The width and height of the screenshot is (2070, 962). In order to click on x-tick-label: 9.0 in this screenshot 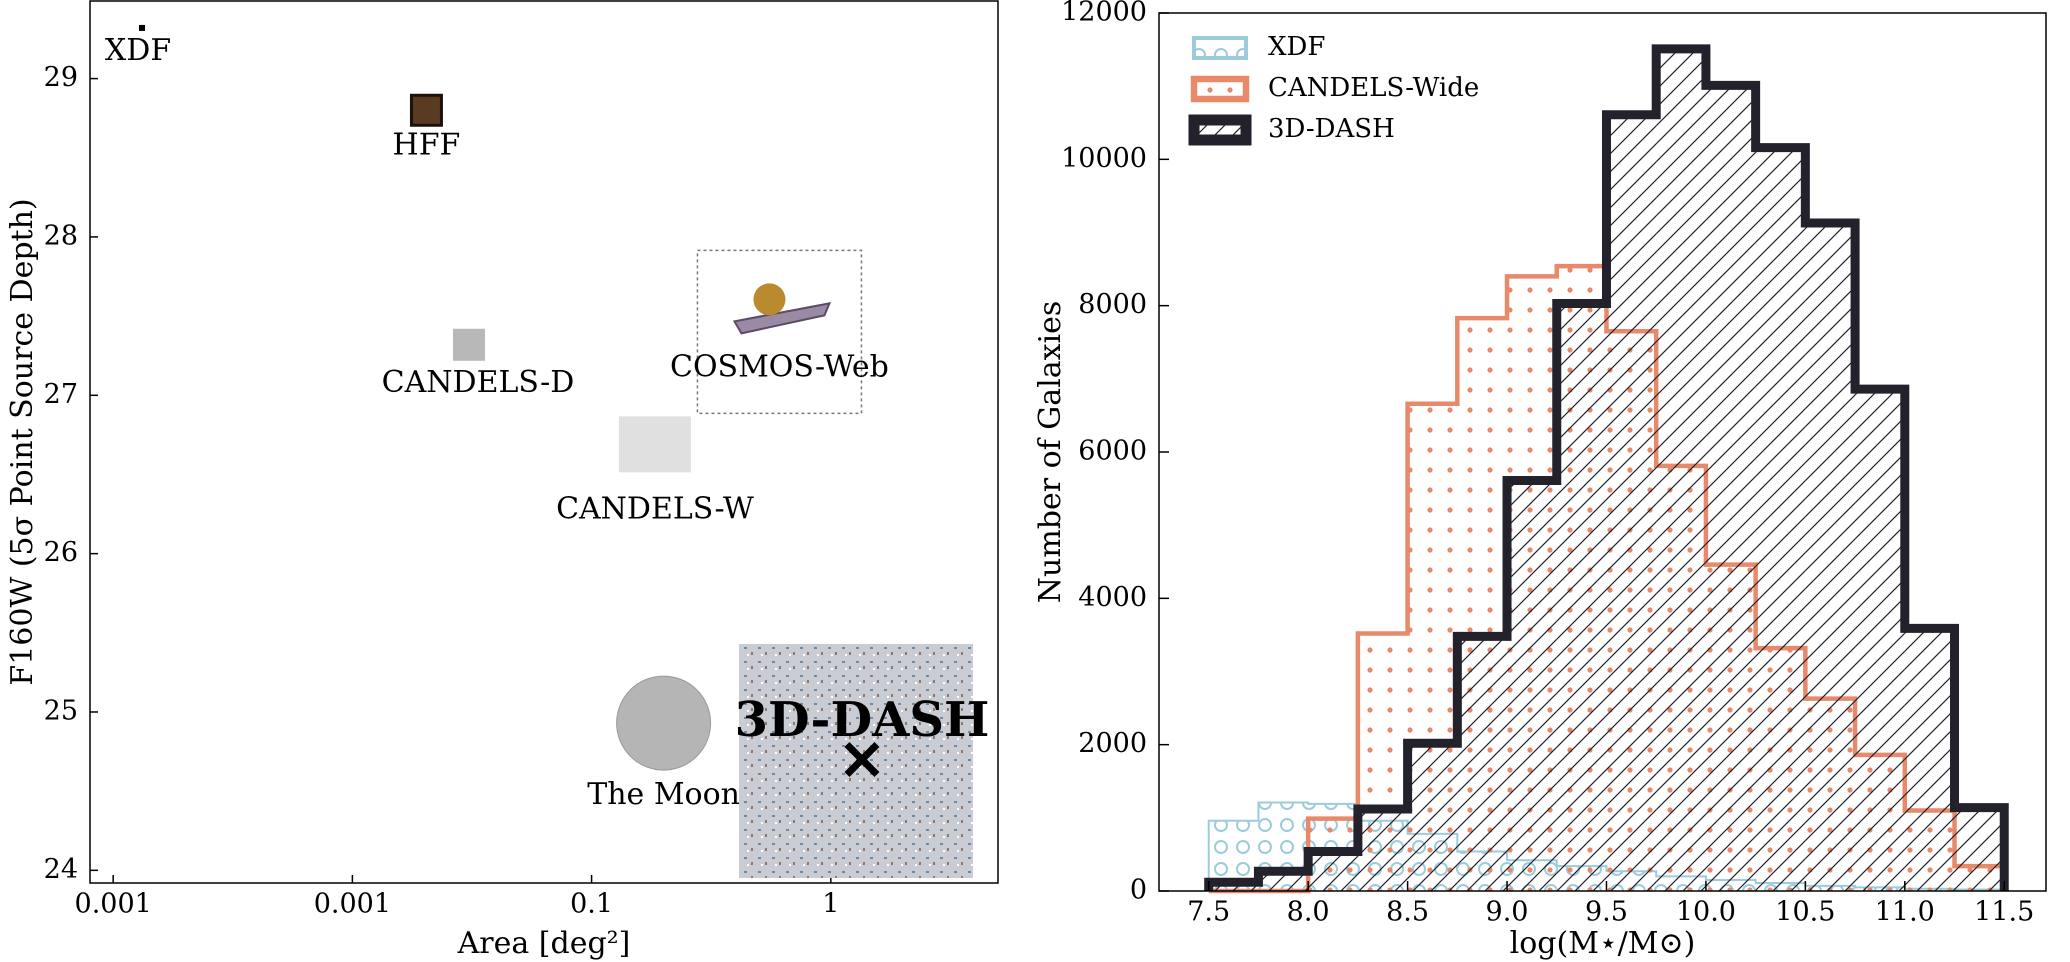, I will do `click(1507, 912)`.